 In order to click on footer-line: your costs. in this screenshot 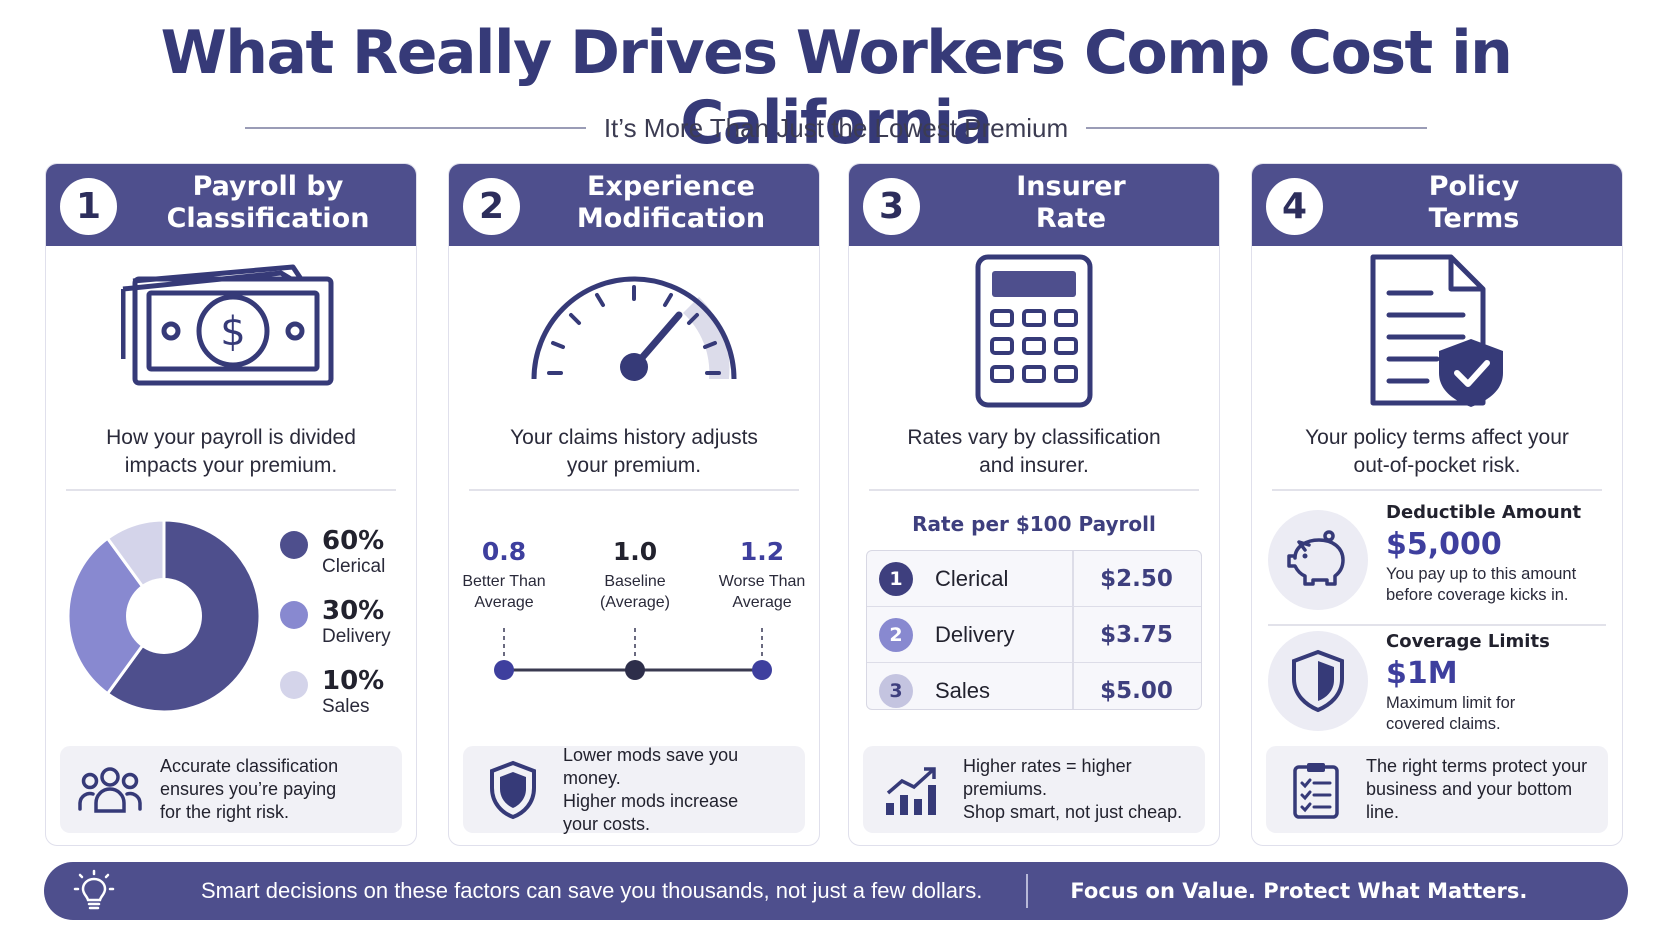, I will do `click(607, 823)`.